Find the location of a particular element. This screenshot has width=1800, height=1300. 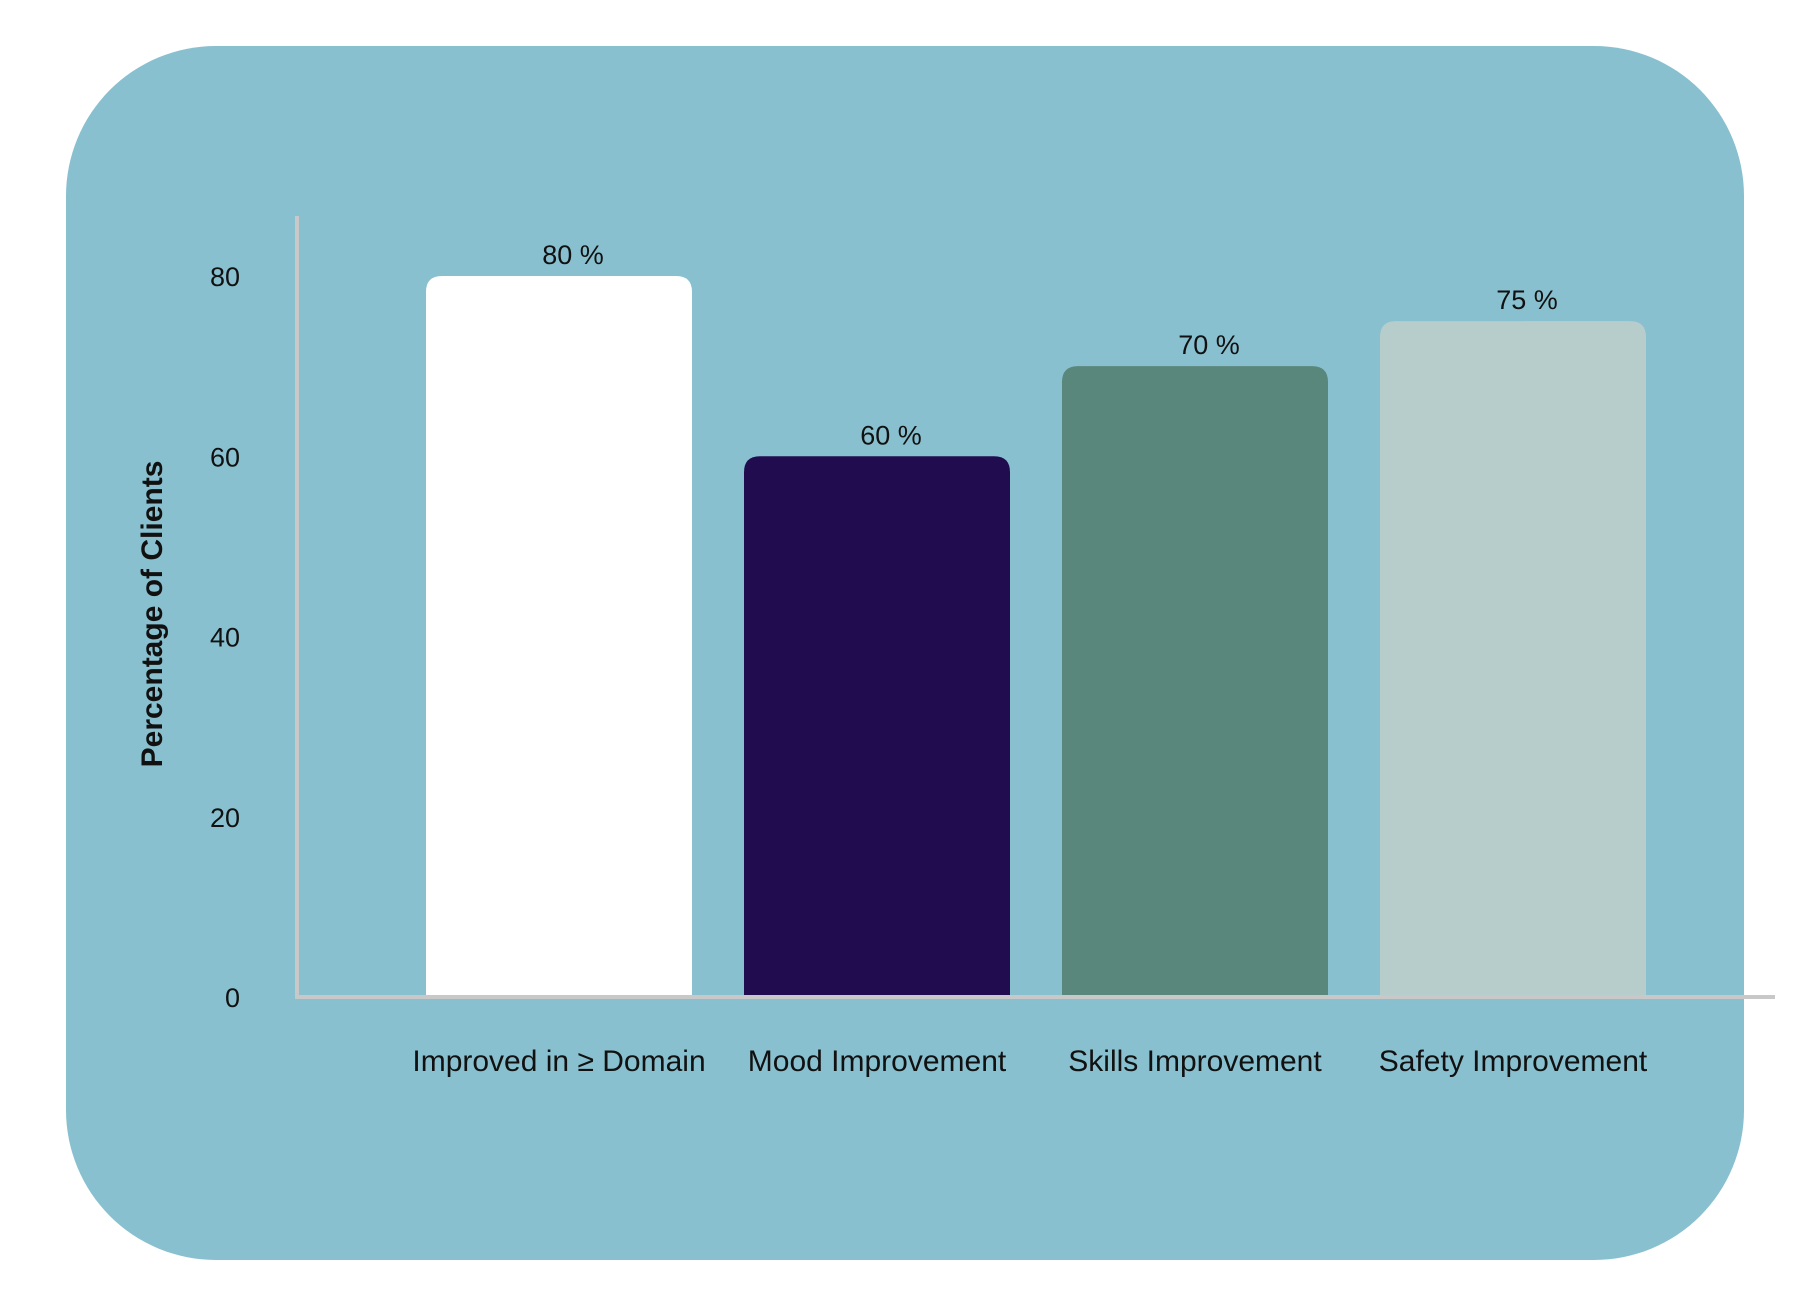

bar-value-label: 75 % is located at coordinates (1527, 300).